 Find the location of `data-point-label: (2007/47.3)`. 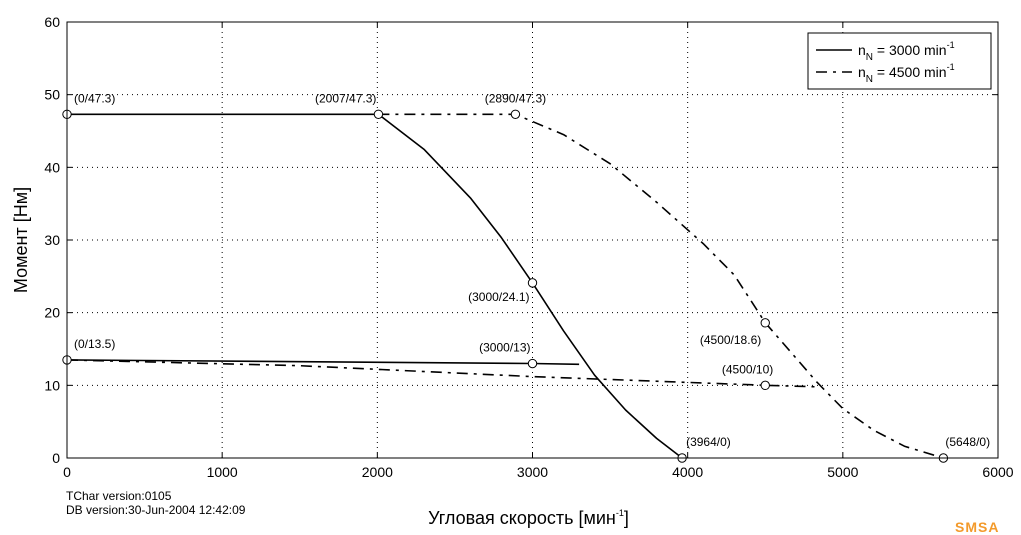

data-point-label: (2007/47.3) is located at coordinates (345, 98).